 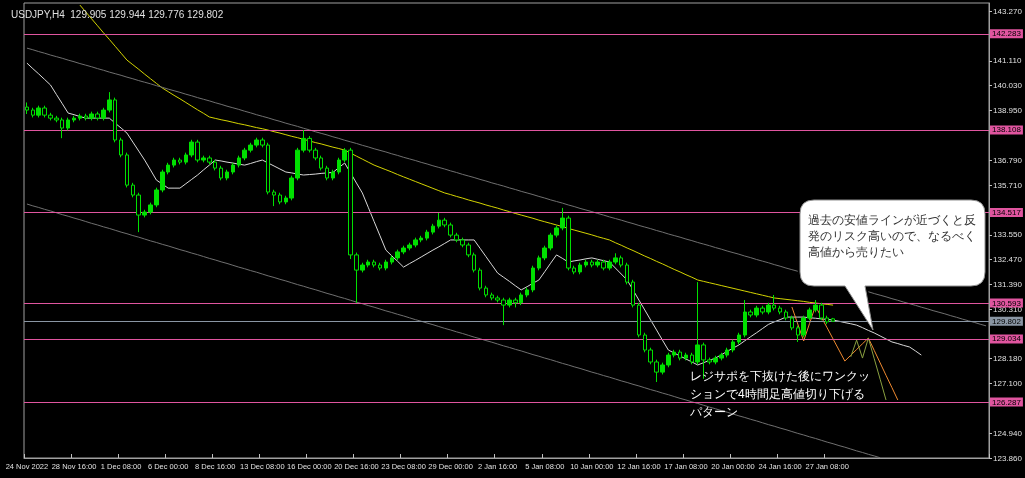 I want to click on y-tick-label: 128.180, so click(x=1008, y=359).